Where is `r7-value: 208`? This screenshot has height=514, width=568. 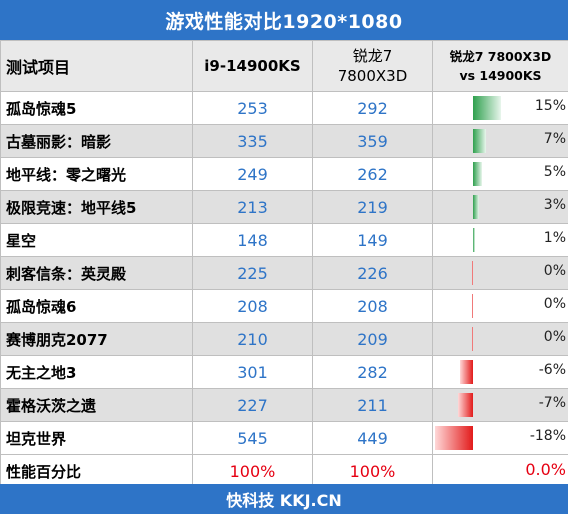 r7-value: 208 is located at coordinates (372, 306).